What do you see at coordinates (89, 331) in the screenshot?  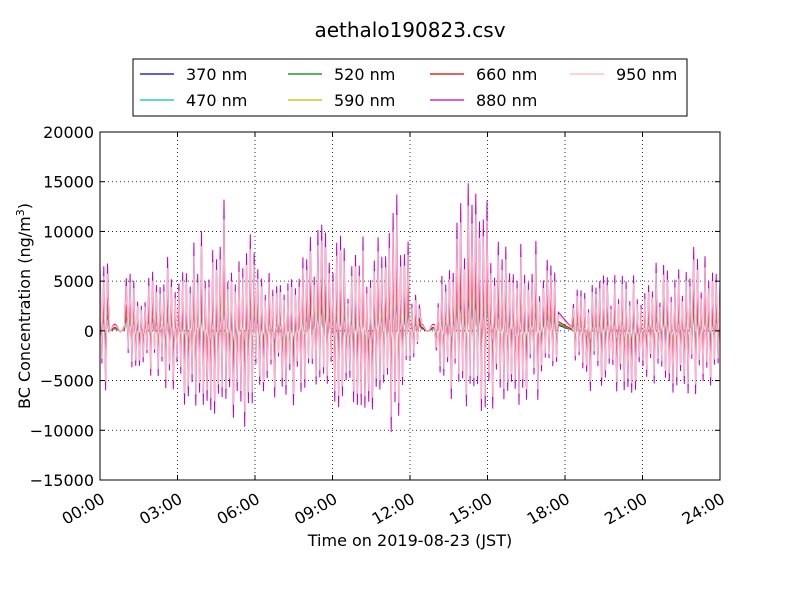 I see `y-tick-label: 0` at bounding box center [89, 331].